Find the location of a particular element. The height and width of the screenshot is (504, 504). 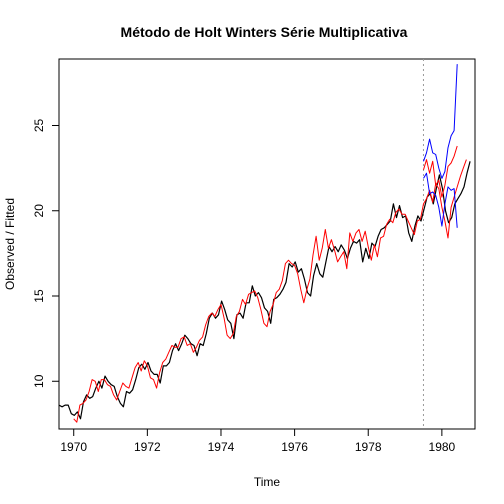

y-tick-label-1: 15 is located at coordinates (39, 296).